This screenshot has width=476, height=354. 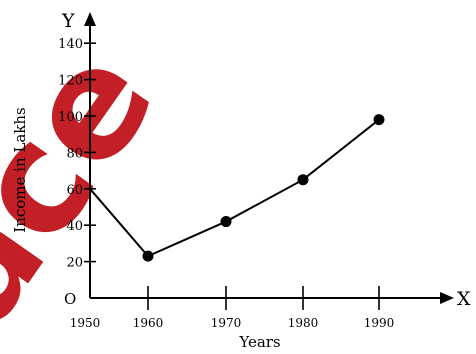 What do you see at coordinates (447, 298) in the screenshot?
I see `x-axis-arrowhead` at bounding box center [447, 298].